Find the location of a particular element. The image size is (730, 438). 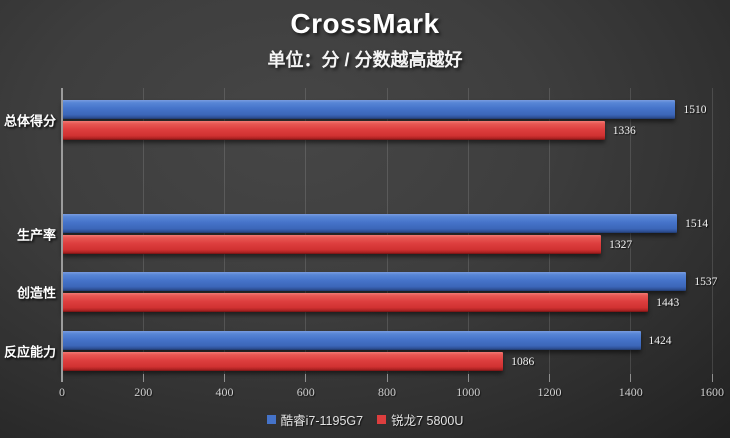

bar-value-label: 1424 is located at coordinates (660, 340).